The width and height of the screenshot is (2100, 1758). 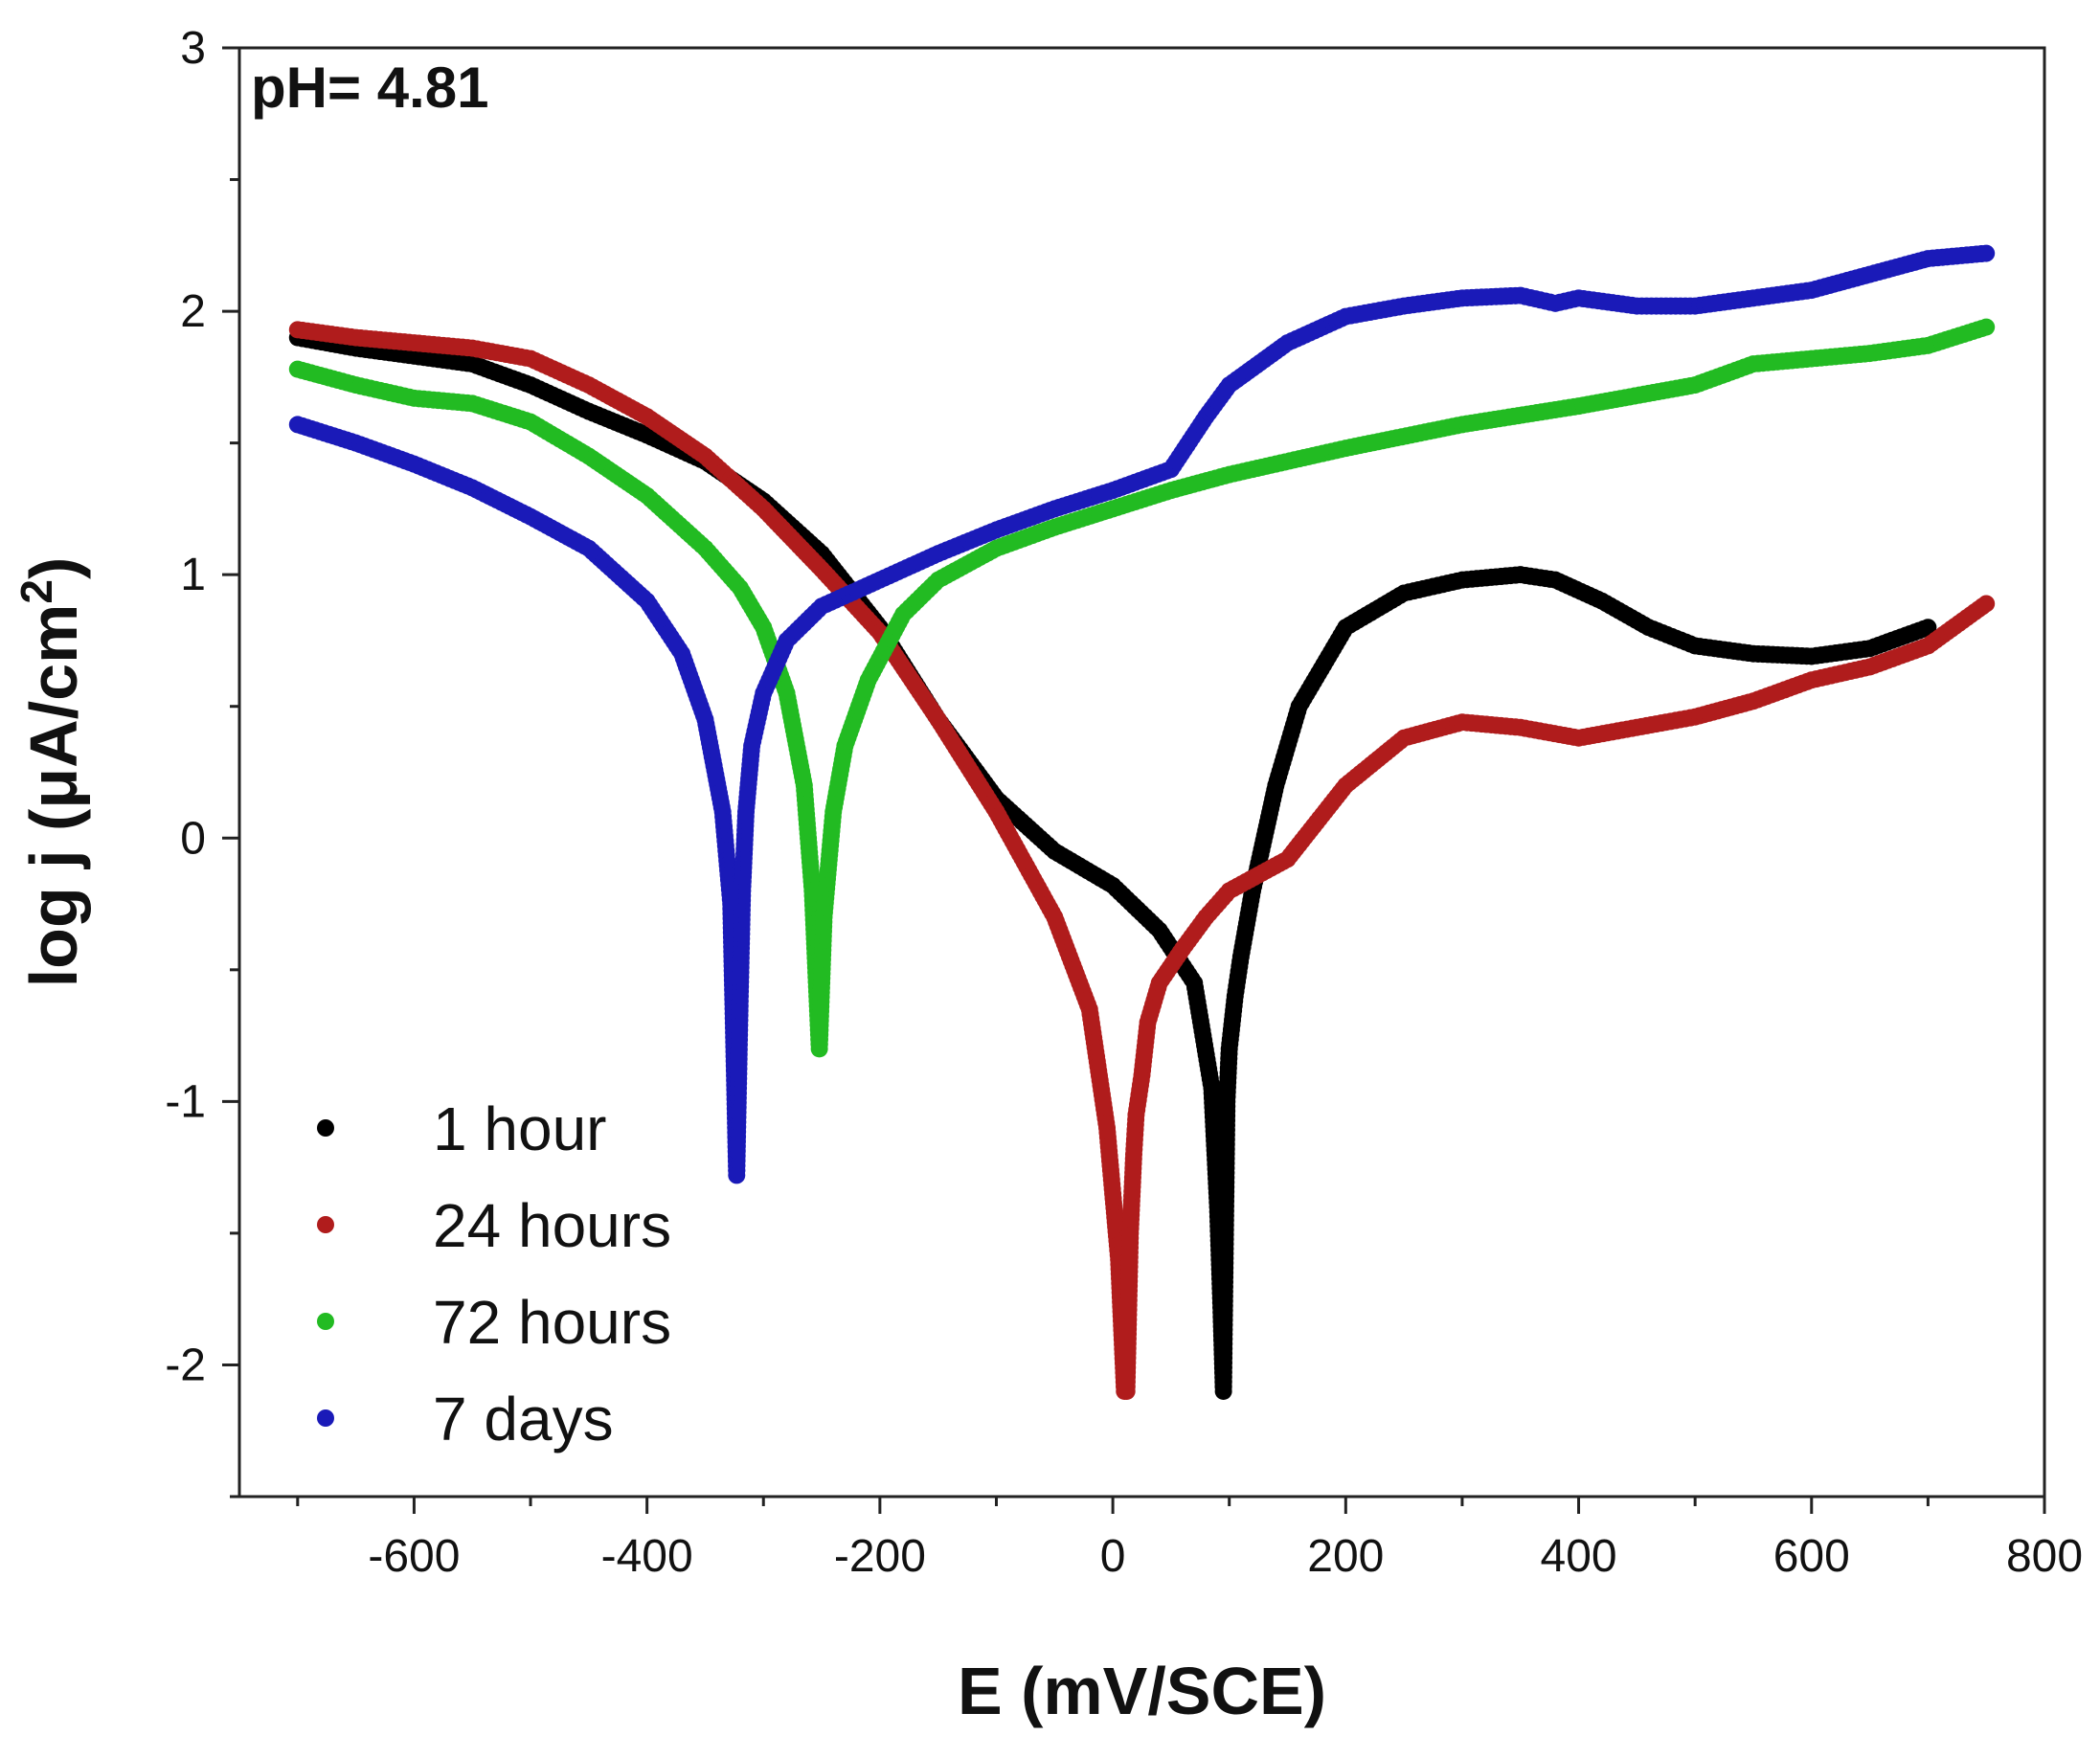 I want to click on y-tick-label: 3, so click(x=193, y=48).